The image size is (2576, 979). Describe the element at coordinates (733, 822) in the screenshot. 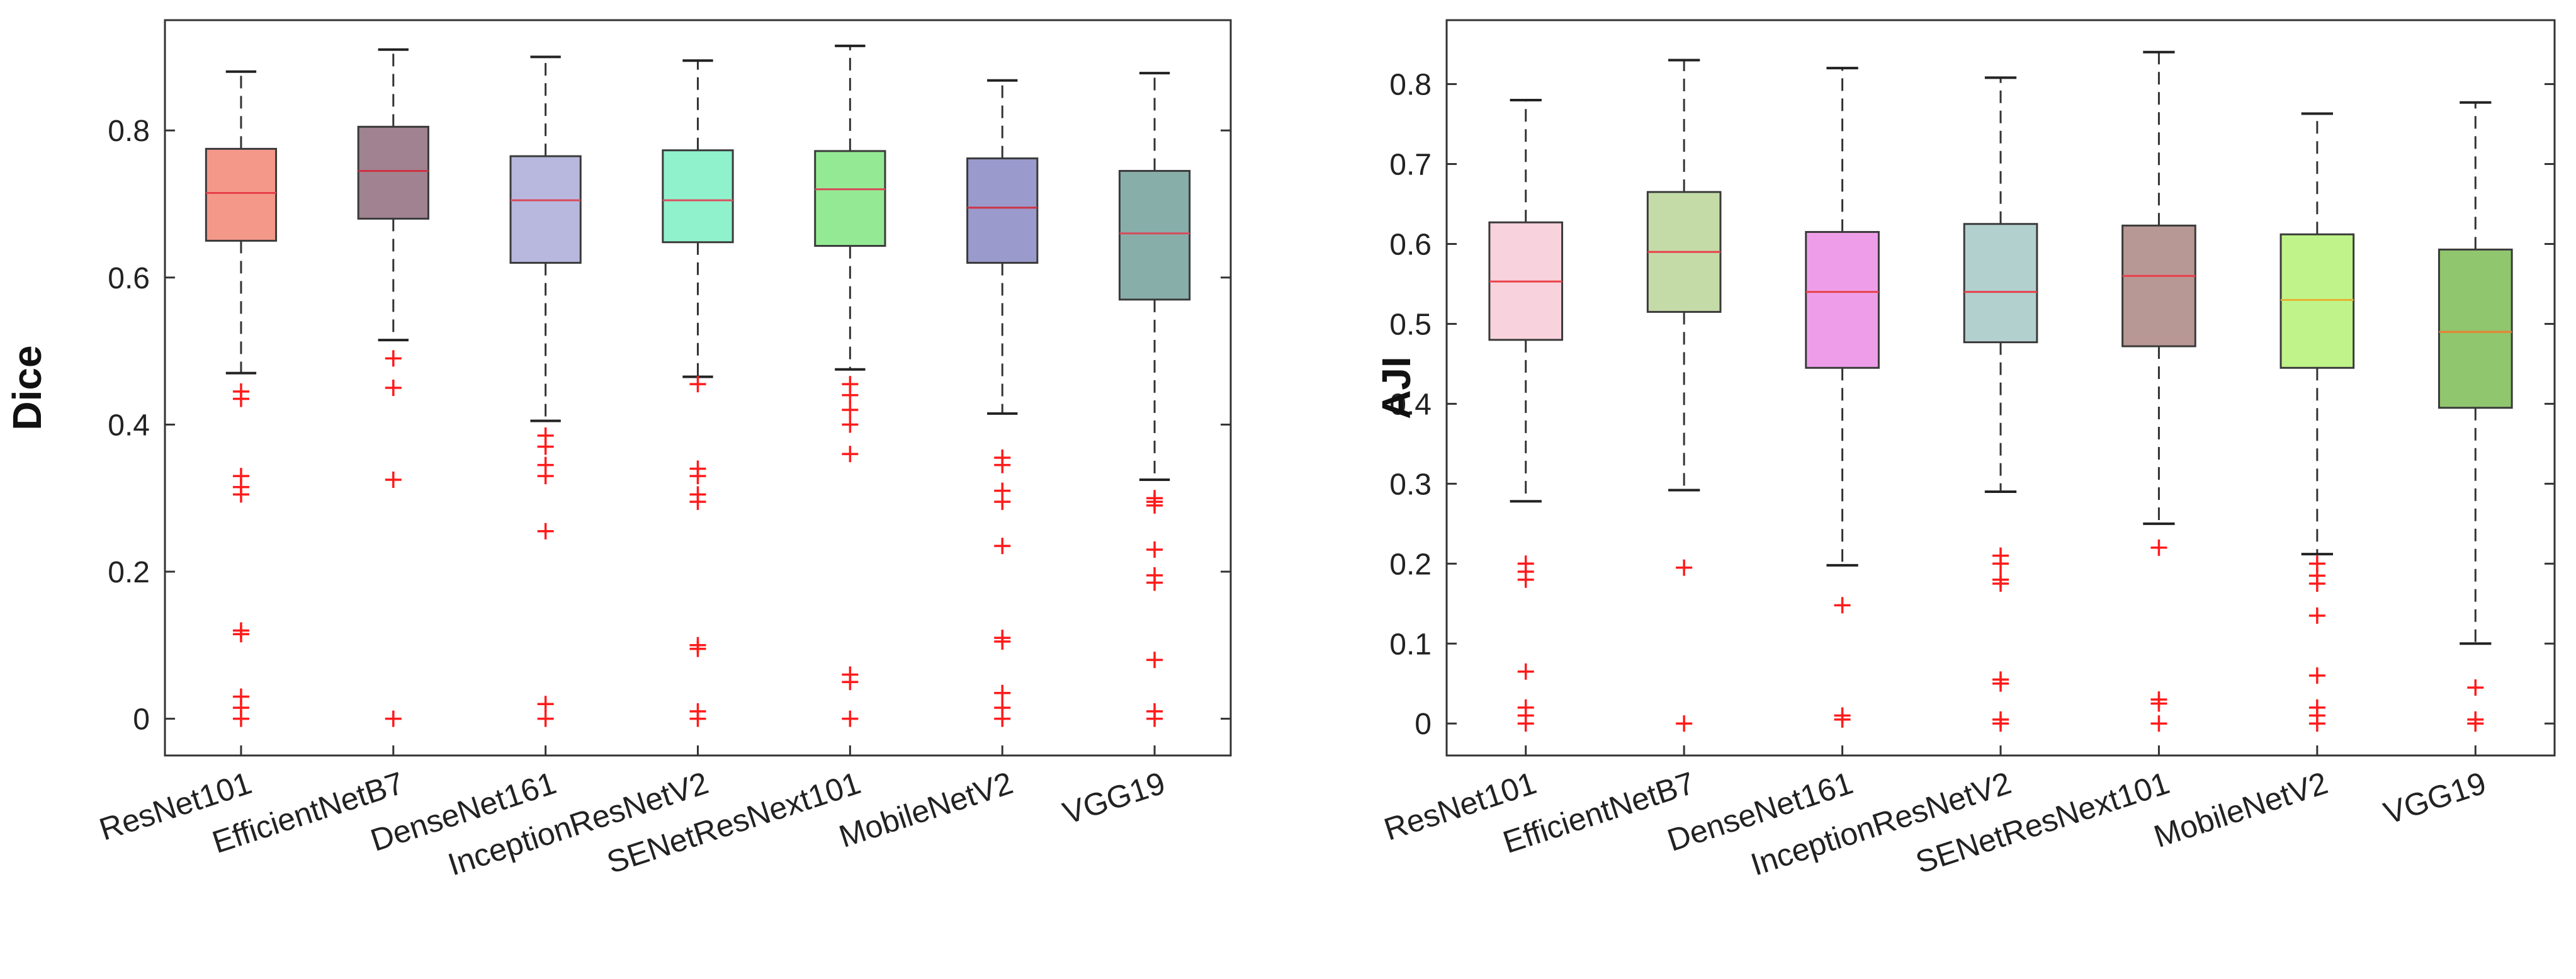

I see `x-category-label: SENetResNext101` at that location.